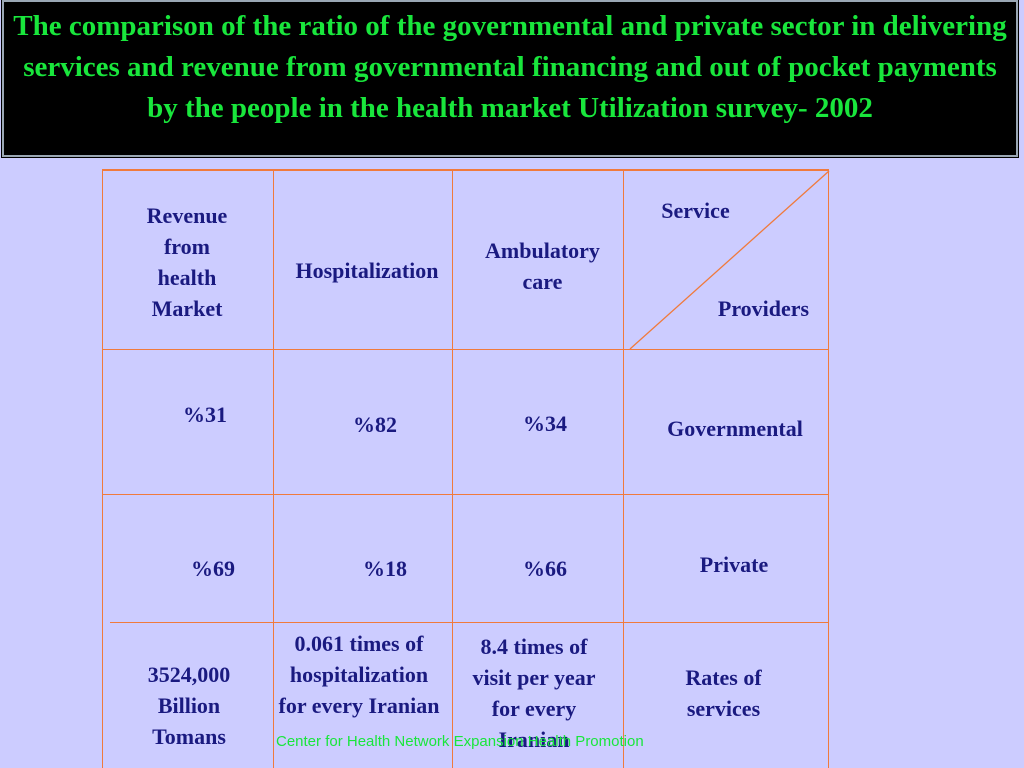 This screenshot has width=1024, height=768. I want to click on table-border-top, so click(465, 170).